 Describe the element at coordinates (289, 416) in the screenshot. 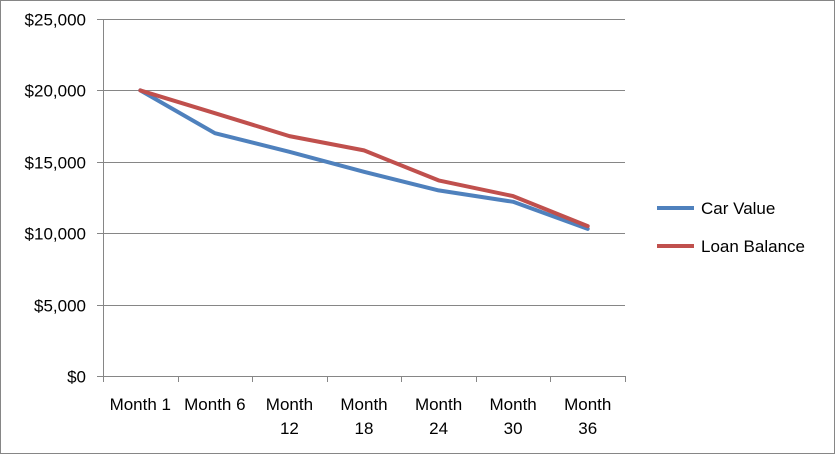

I see `x-tick-label: Month 12` at that location.